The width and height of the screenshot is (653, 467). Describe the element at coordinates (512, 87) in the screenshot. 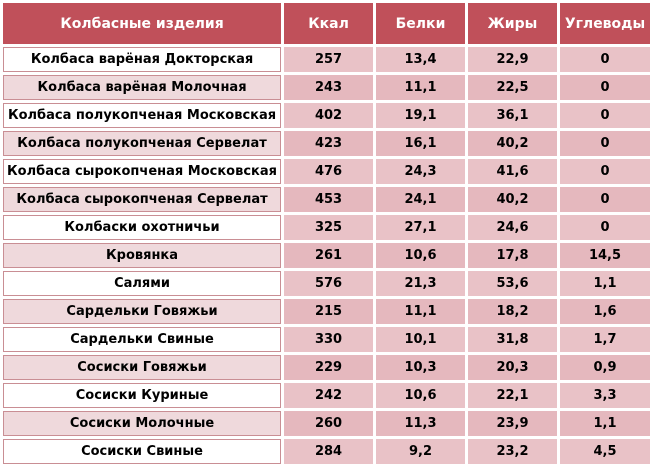

I see `fat-value: 22,5` at that location.